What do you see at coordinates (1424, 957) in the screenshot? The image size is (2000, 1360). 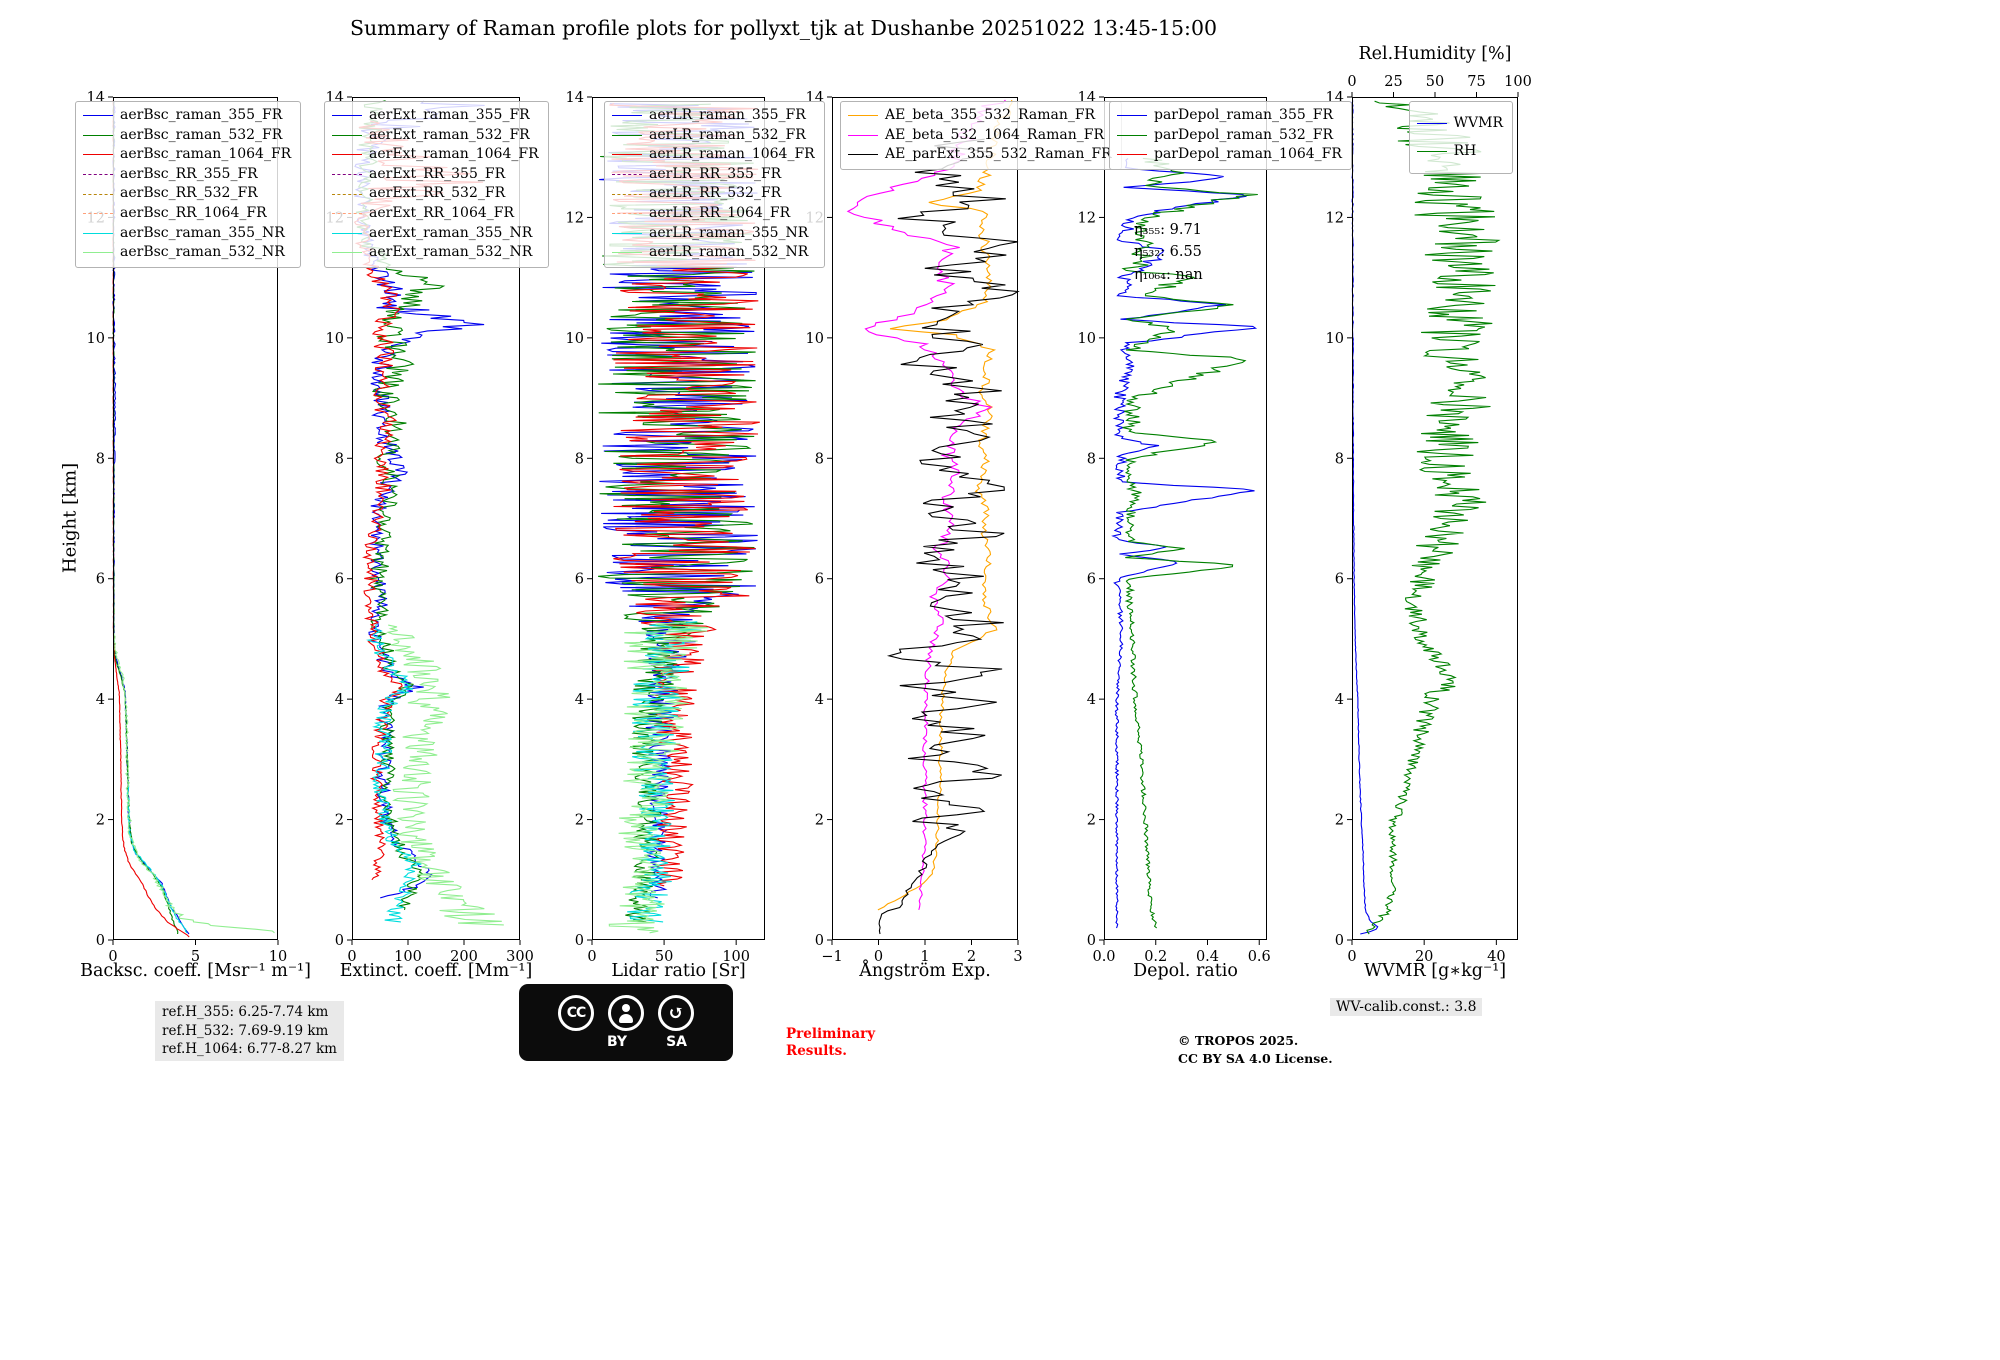 I see `x-tick-label: 20` at bounding box center [1424, 957].